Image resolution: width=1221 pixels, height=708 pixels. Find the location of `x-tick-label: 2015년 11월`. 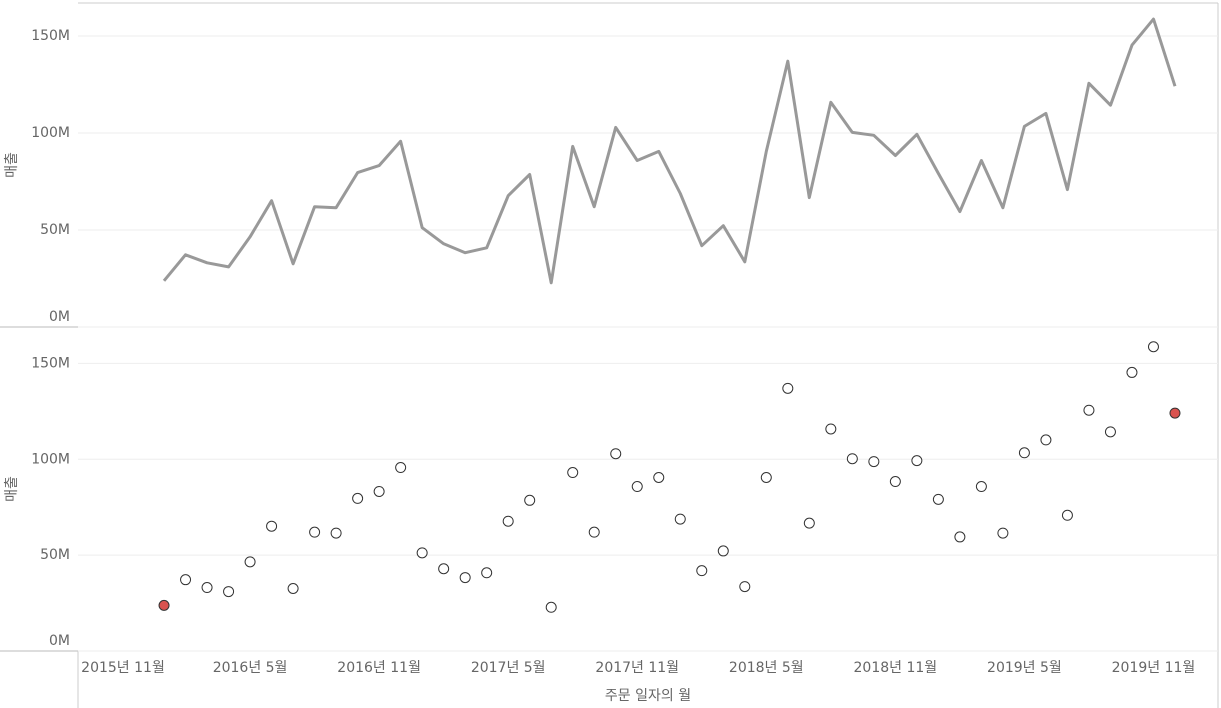

x-tick-label: 2015년 11월 is located at coordinates (123, 668).